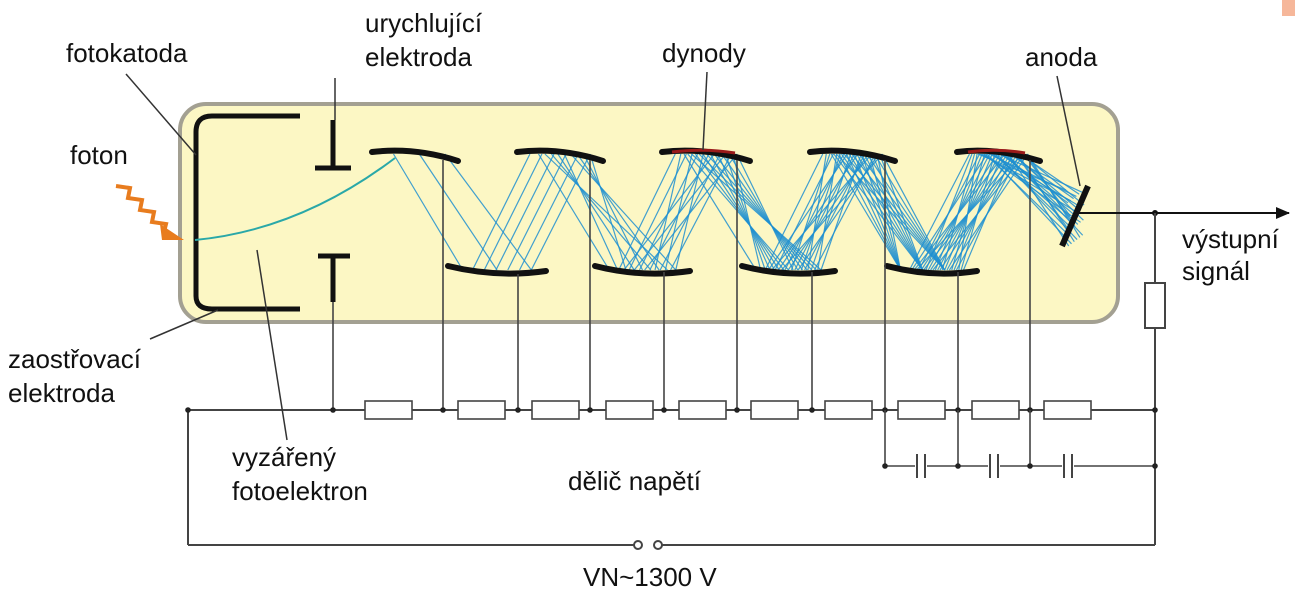  Describe the element at coordinates (728, 410) in the screenshot. I see `divider-resistors` at that location.